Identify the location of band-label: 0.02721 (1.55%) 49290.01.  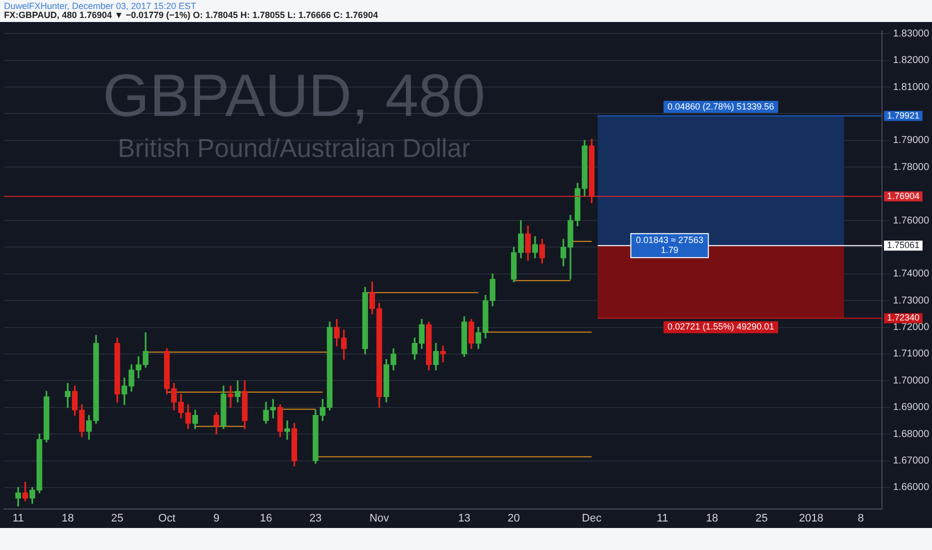
(721, 327).